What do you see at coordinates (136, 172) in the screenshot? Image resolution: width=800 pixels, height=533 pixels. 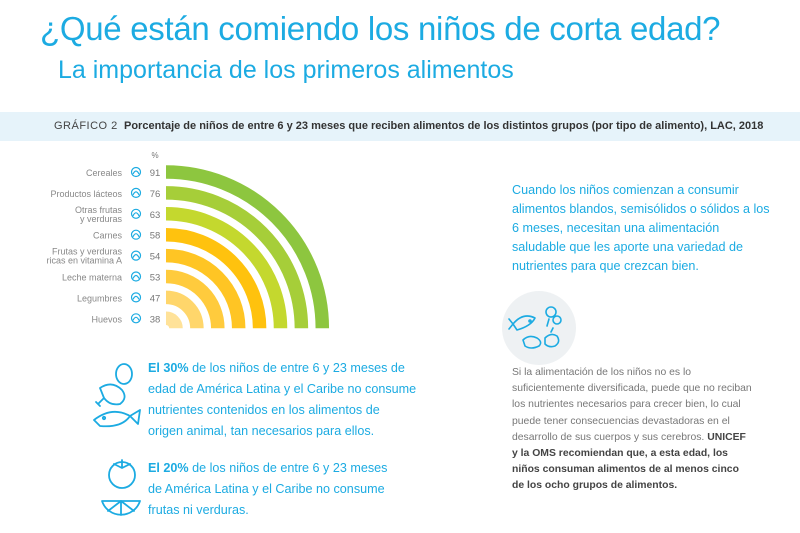 I see `cereal-icon` at bounding box center [136, 172].